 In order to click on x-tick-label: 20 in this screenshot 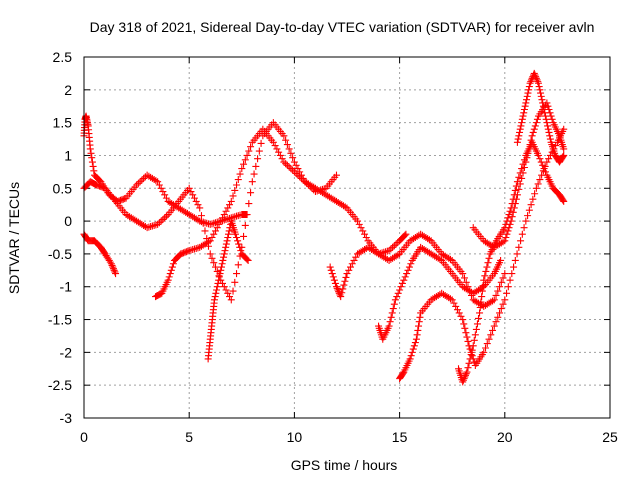, I will do `click(505, 437)`.